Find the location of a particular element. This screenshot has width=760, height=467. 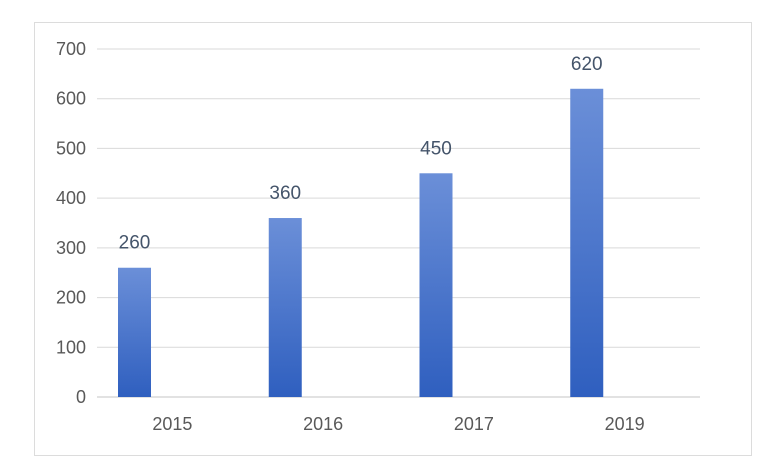

data-label-2015: 260 is located at coordinates (135, 243).